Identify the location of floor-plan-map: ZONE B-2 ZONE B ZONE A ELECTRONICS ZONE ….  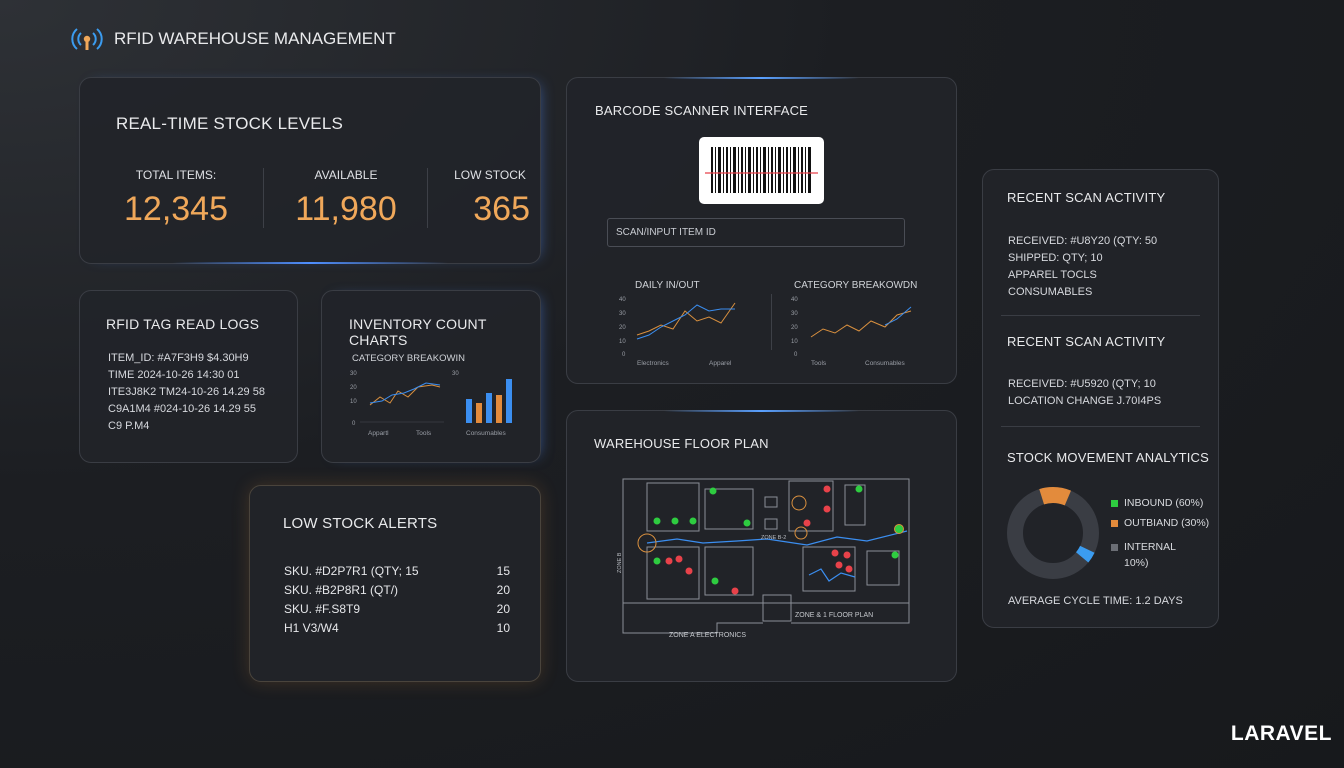
(767, 558).